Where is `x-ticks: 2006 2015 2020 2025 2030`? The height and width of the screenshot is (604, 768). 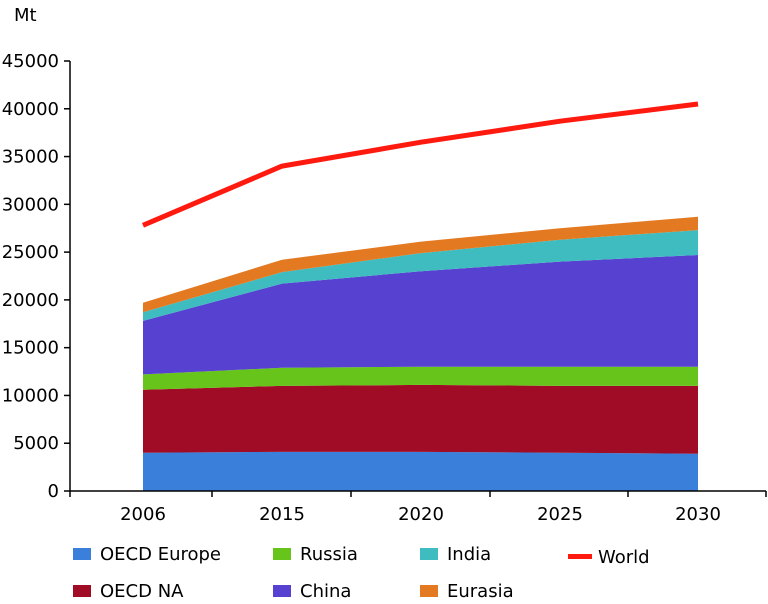
x-ticks: 2006 2015 2020 2025 2030 is located at coordinates (418, 508).